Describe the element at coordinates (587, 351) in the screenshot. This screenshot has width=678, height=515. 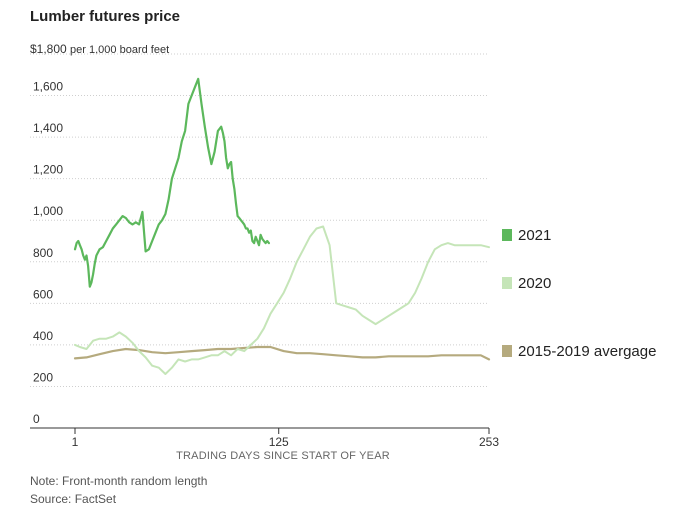
I see `legend-label: 2015-2019 avergage` at that location.